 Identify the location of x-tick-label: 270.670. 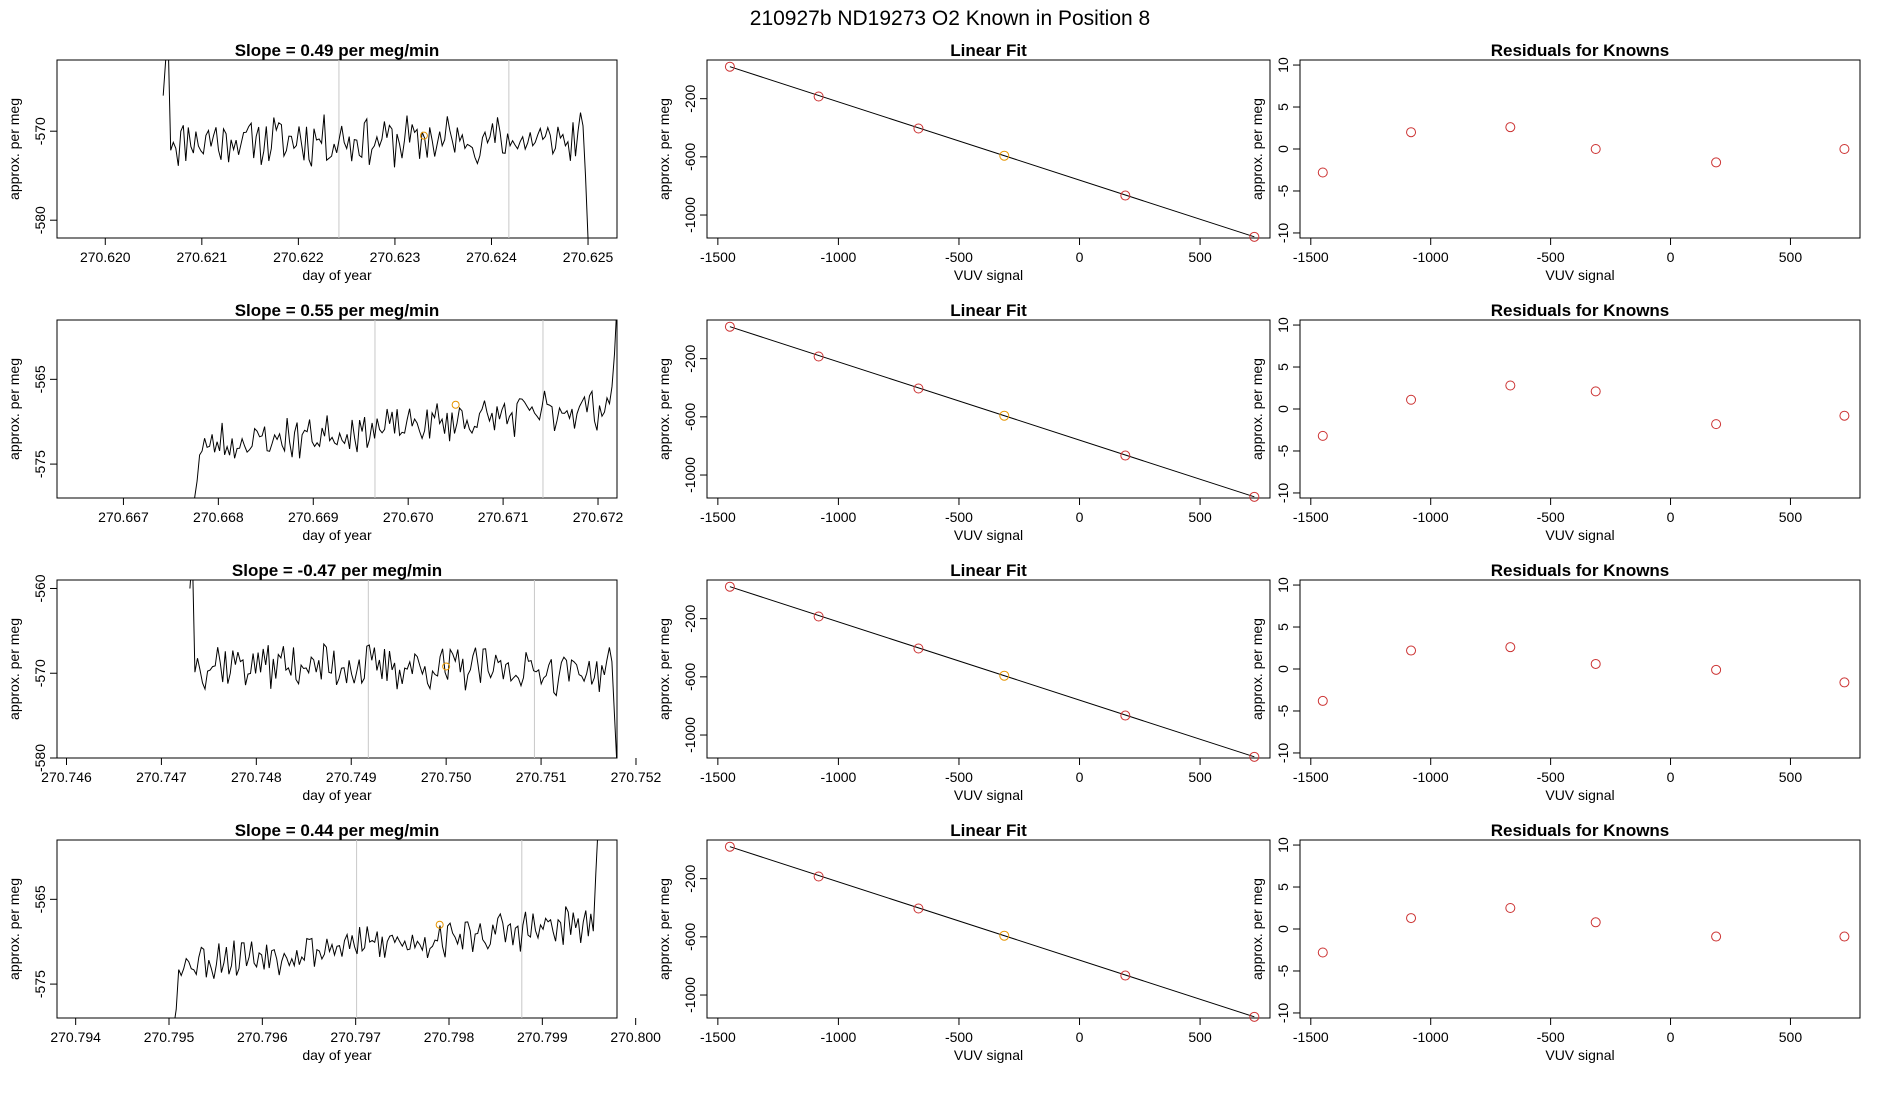
(408, 517).